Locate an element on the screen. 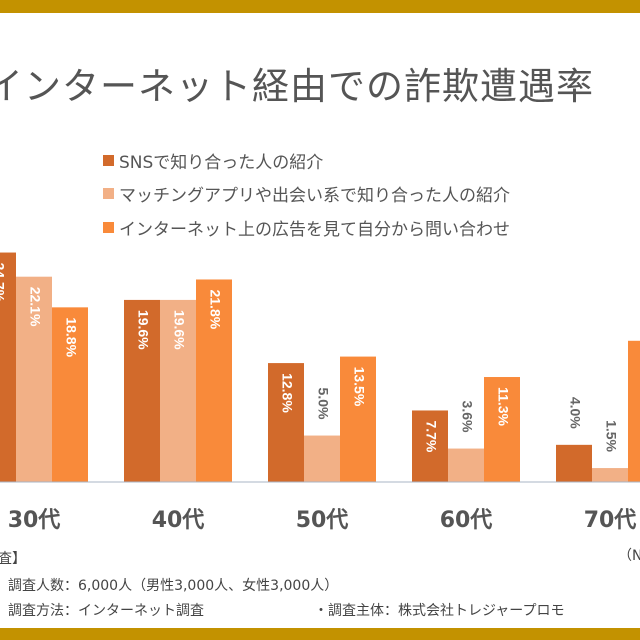 The height and width of the screenshot is (640, 640). x-tick-label: 70代 is located at coordinates (610, 520).